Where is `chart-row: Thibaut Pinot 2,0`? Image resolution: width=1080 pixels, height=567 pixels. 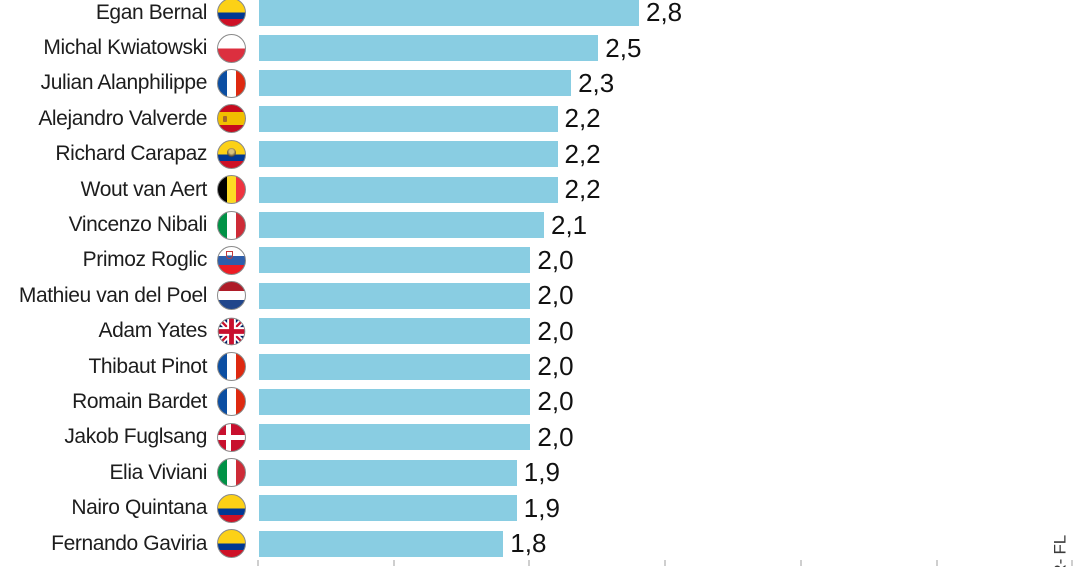 chart-row: Thibaut Pinot 2,0 is located at coordinates (540, 366).